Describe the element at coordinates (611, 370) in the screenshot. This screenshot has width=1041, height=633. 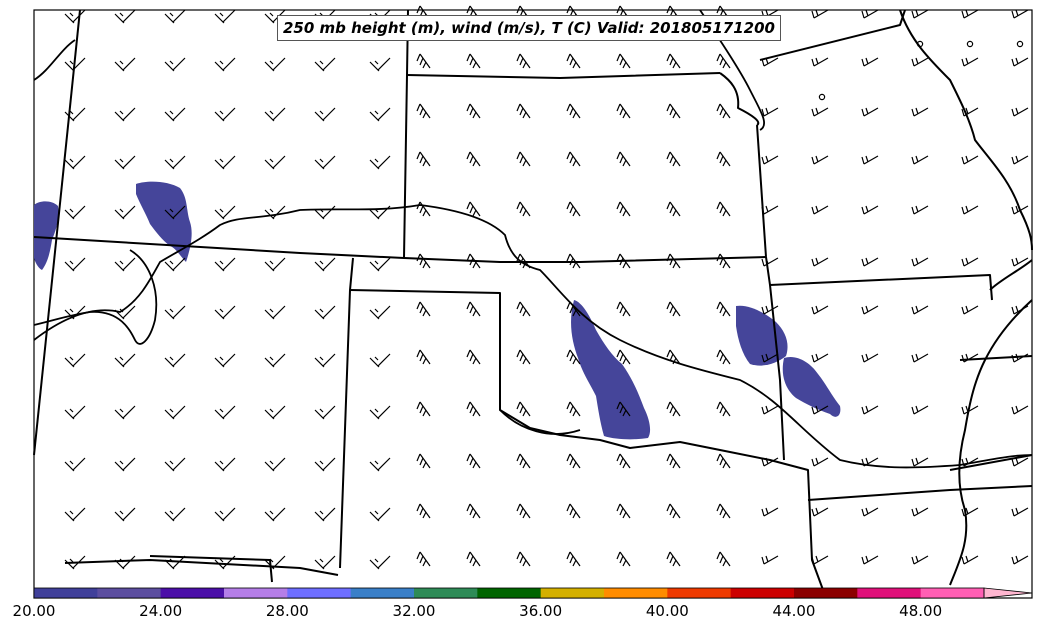
I see `temp-blob-oklahoma` at that location.